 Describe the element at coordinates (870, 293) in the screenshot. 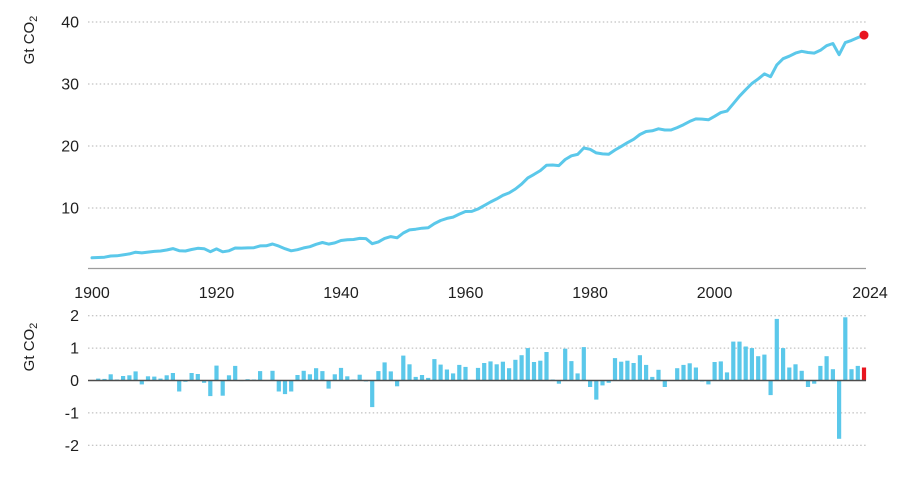

I see `x-tick-label: 2024` at that location.